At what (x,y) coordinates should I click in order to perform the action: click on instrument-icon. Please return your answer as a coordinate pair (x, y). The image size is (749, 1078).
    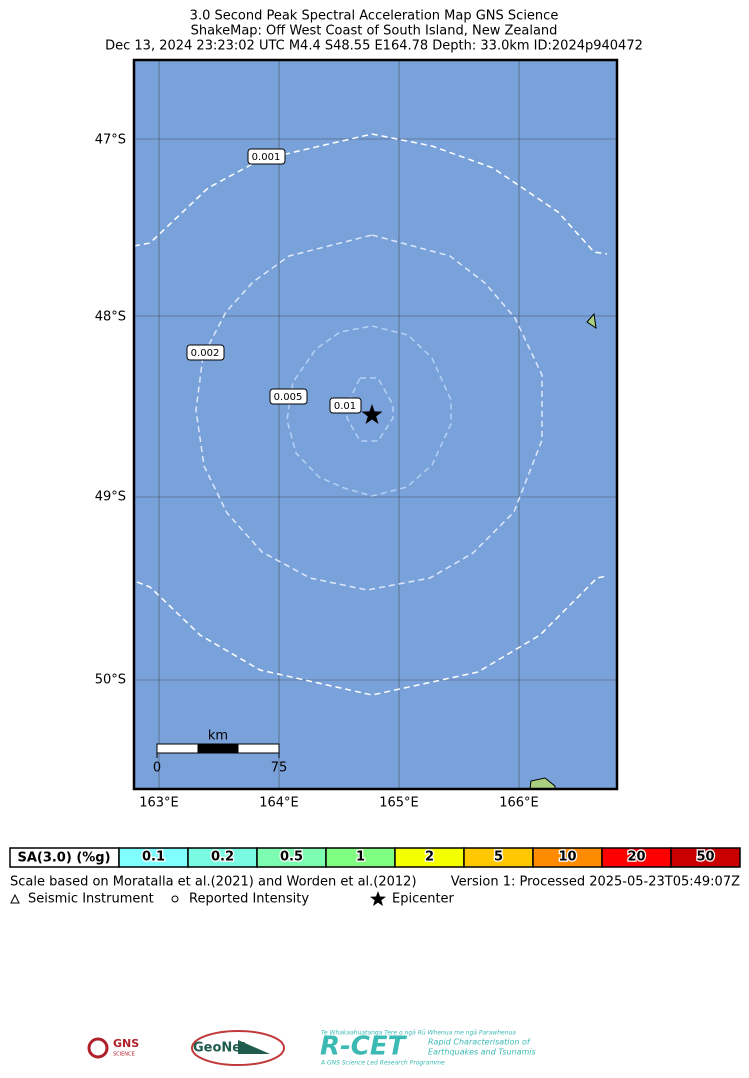
    Looking at the image, I should click on (15, 898).